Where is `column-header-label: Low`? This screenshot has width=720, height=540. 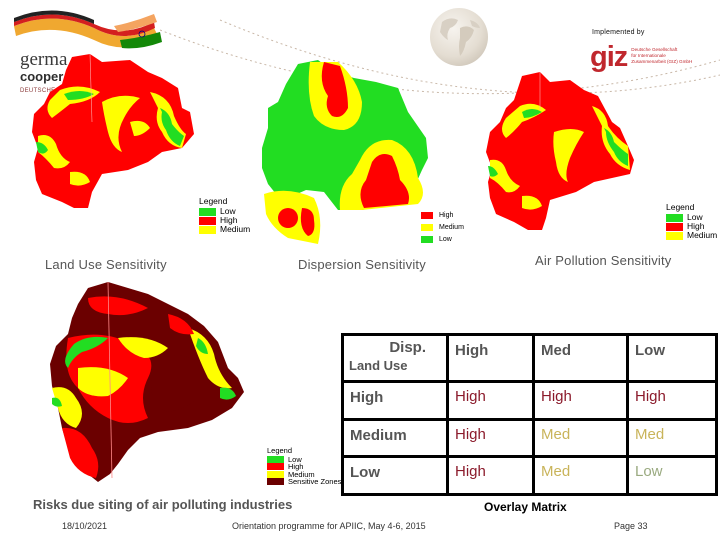
column-header-label: Low is located at coordinates (650, 350).